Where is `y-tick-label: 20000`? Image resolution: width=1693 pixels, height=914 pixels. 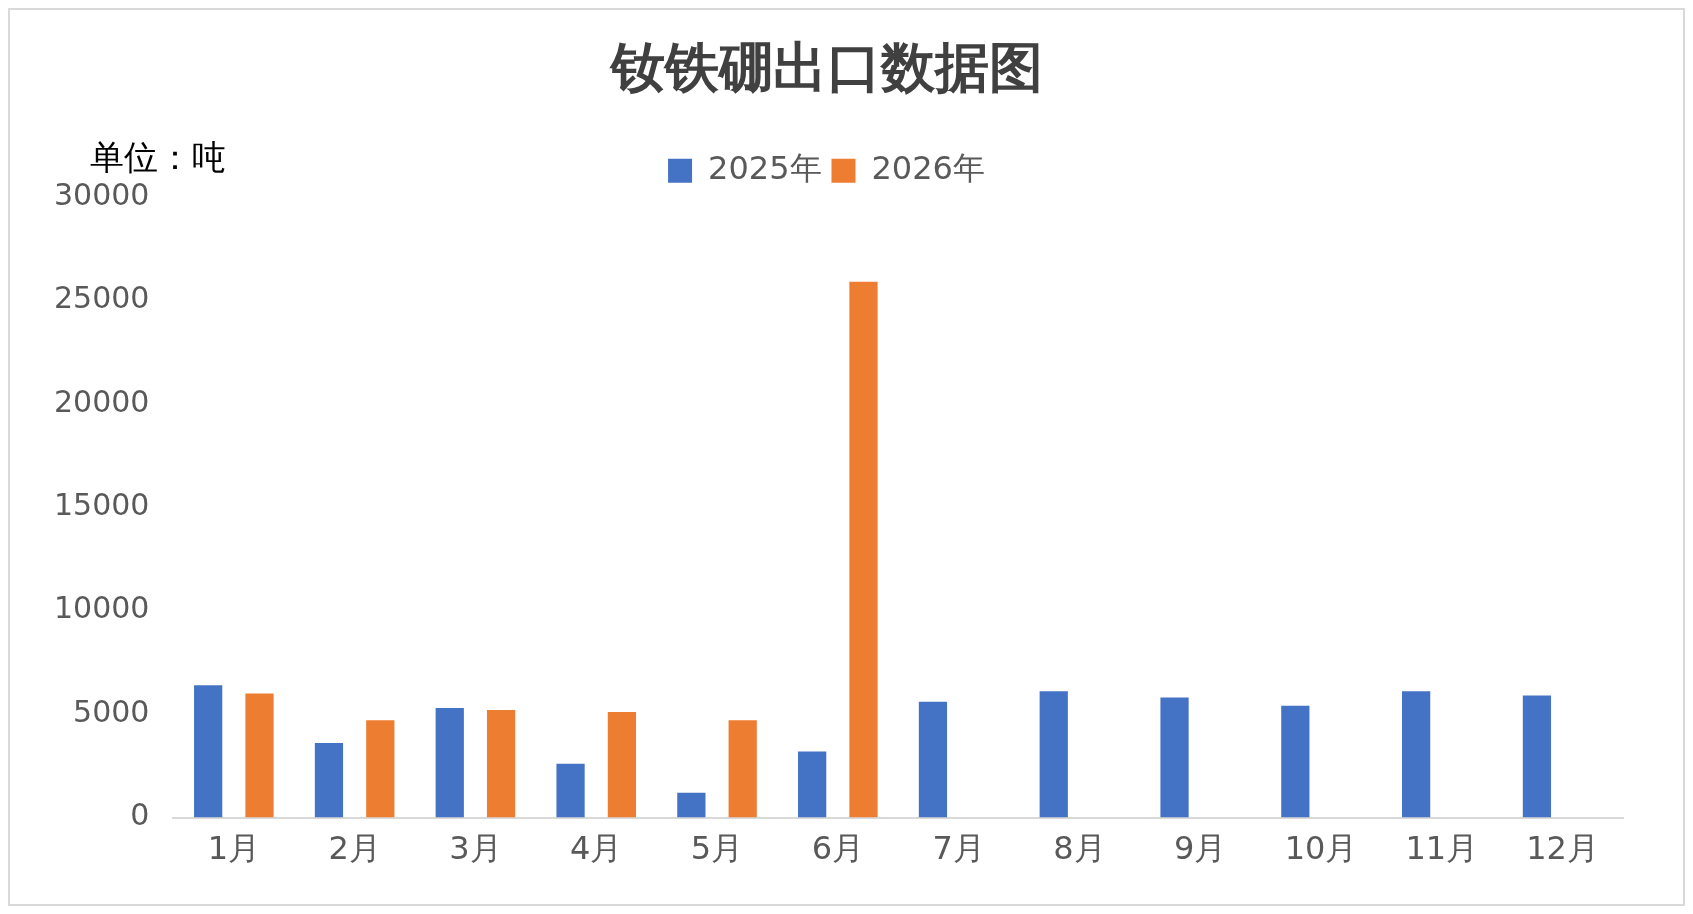 y-tick-label: 20000 is located at coordinates (102, 401).